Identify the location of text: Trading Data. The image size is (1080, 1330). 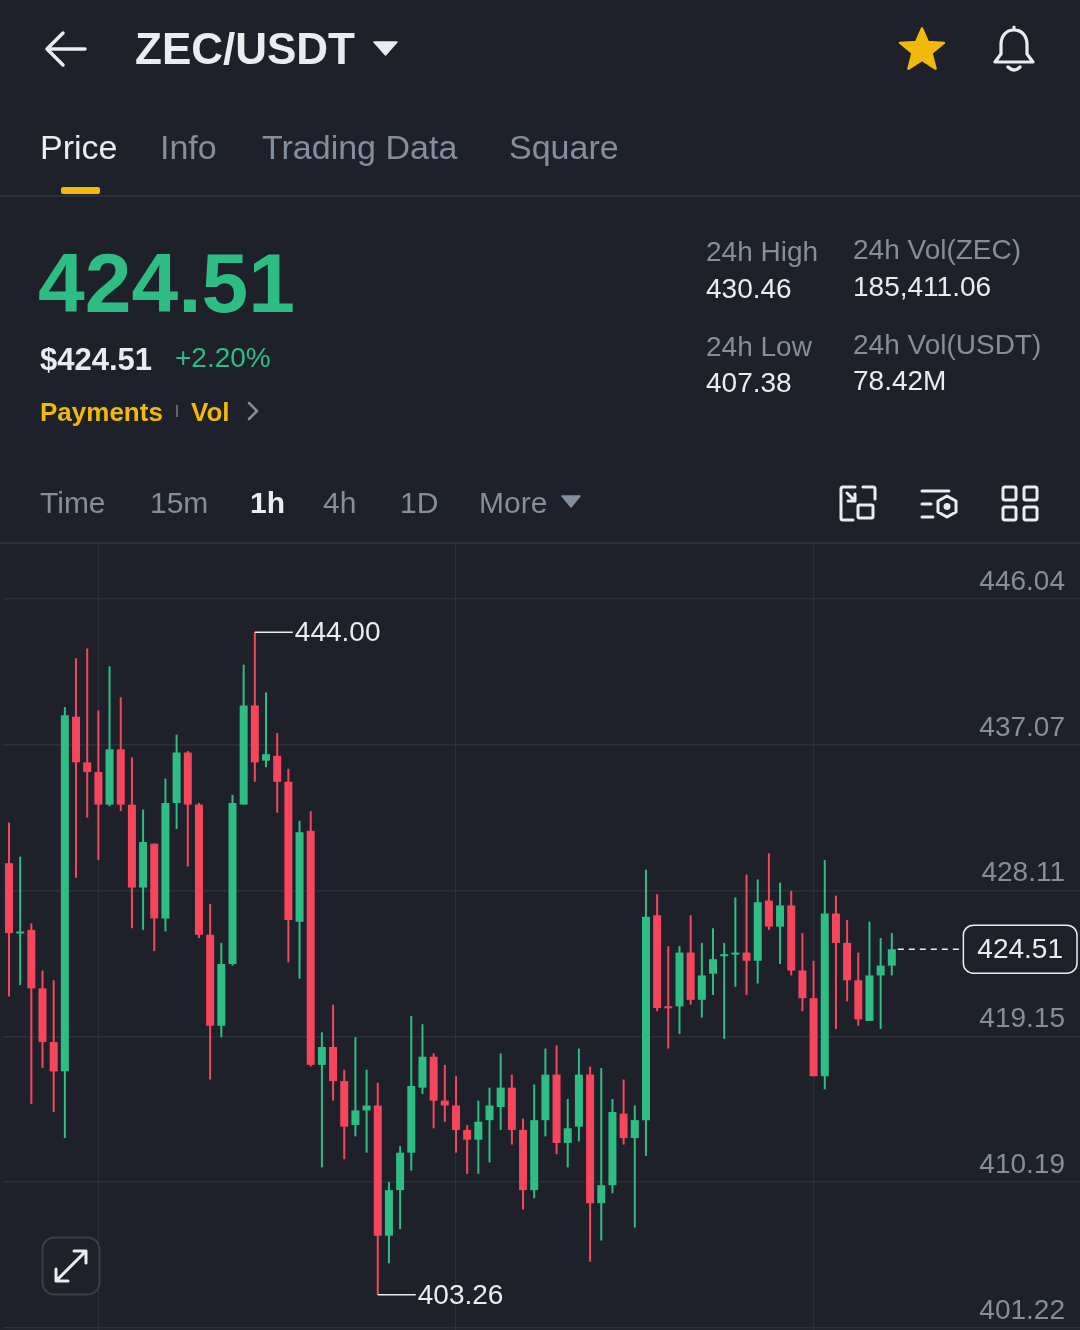
(360, 147).